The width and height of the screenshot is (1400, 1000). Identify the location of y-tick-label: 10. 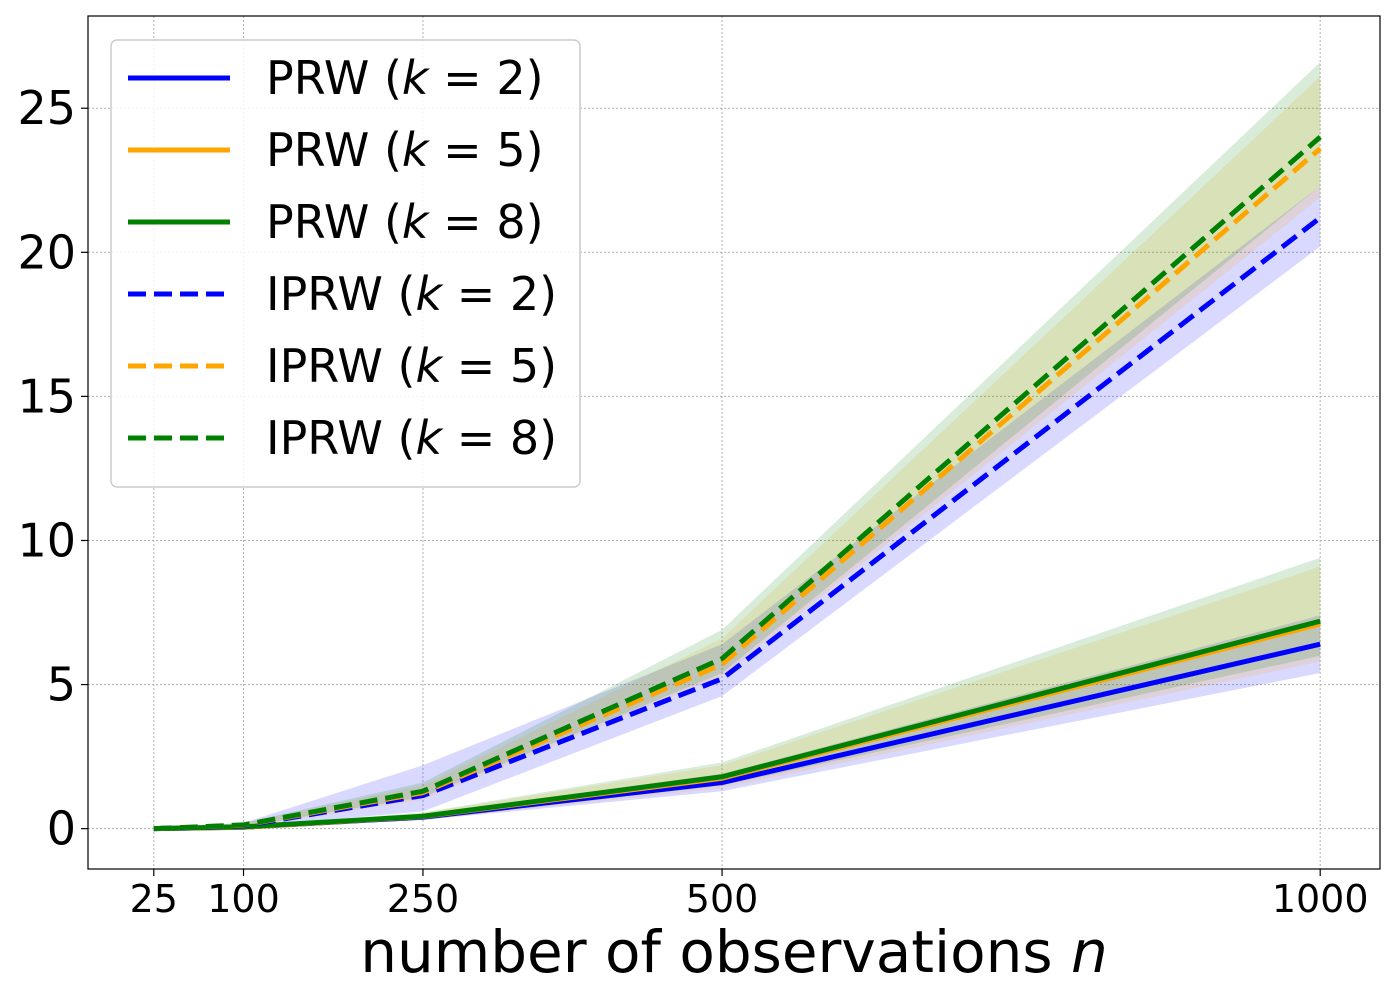
(46, 540).